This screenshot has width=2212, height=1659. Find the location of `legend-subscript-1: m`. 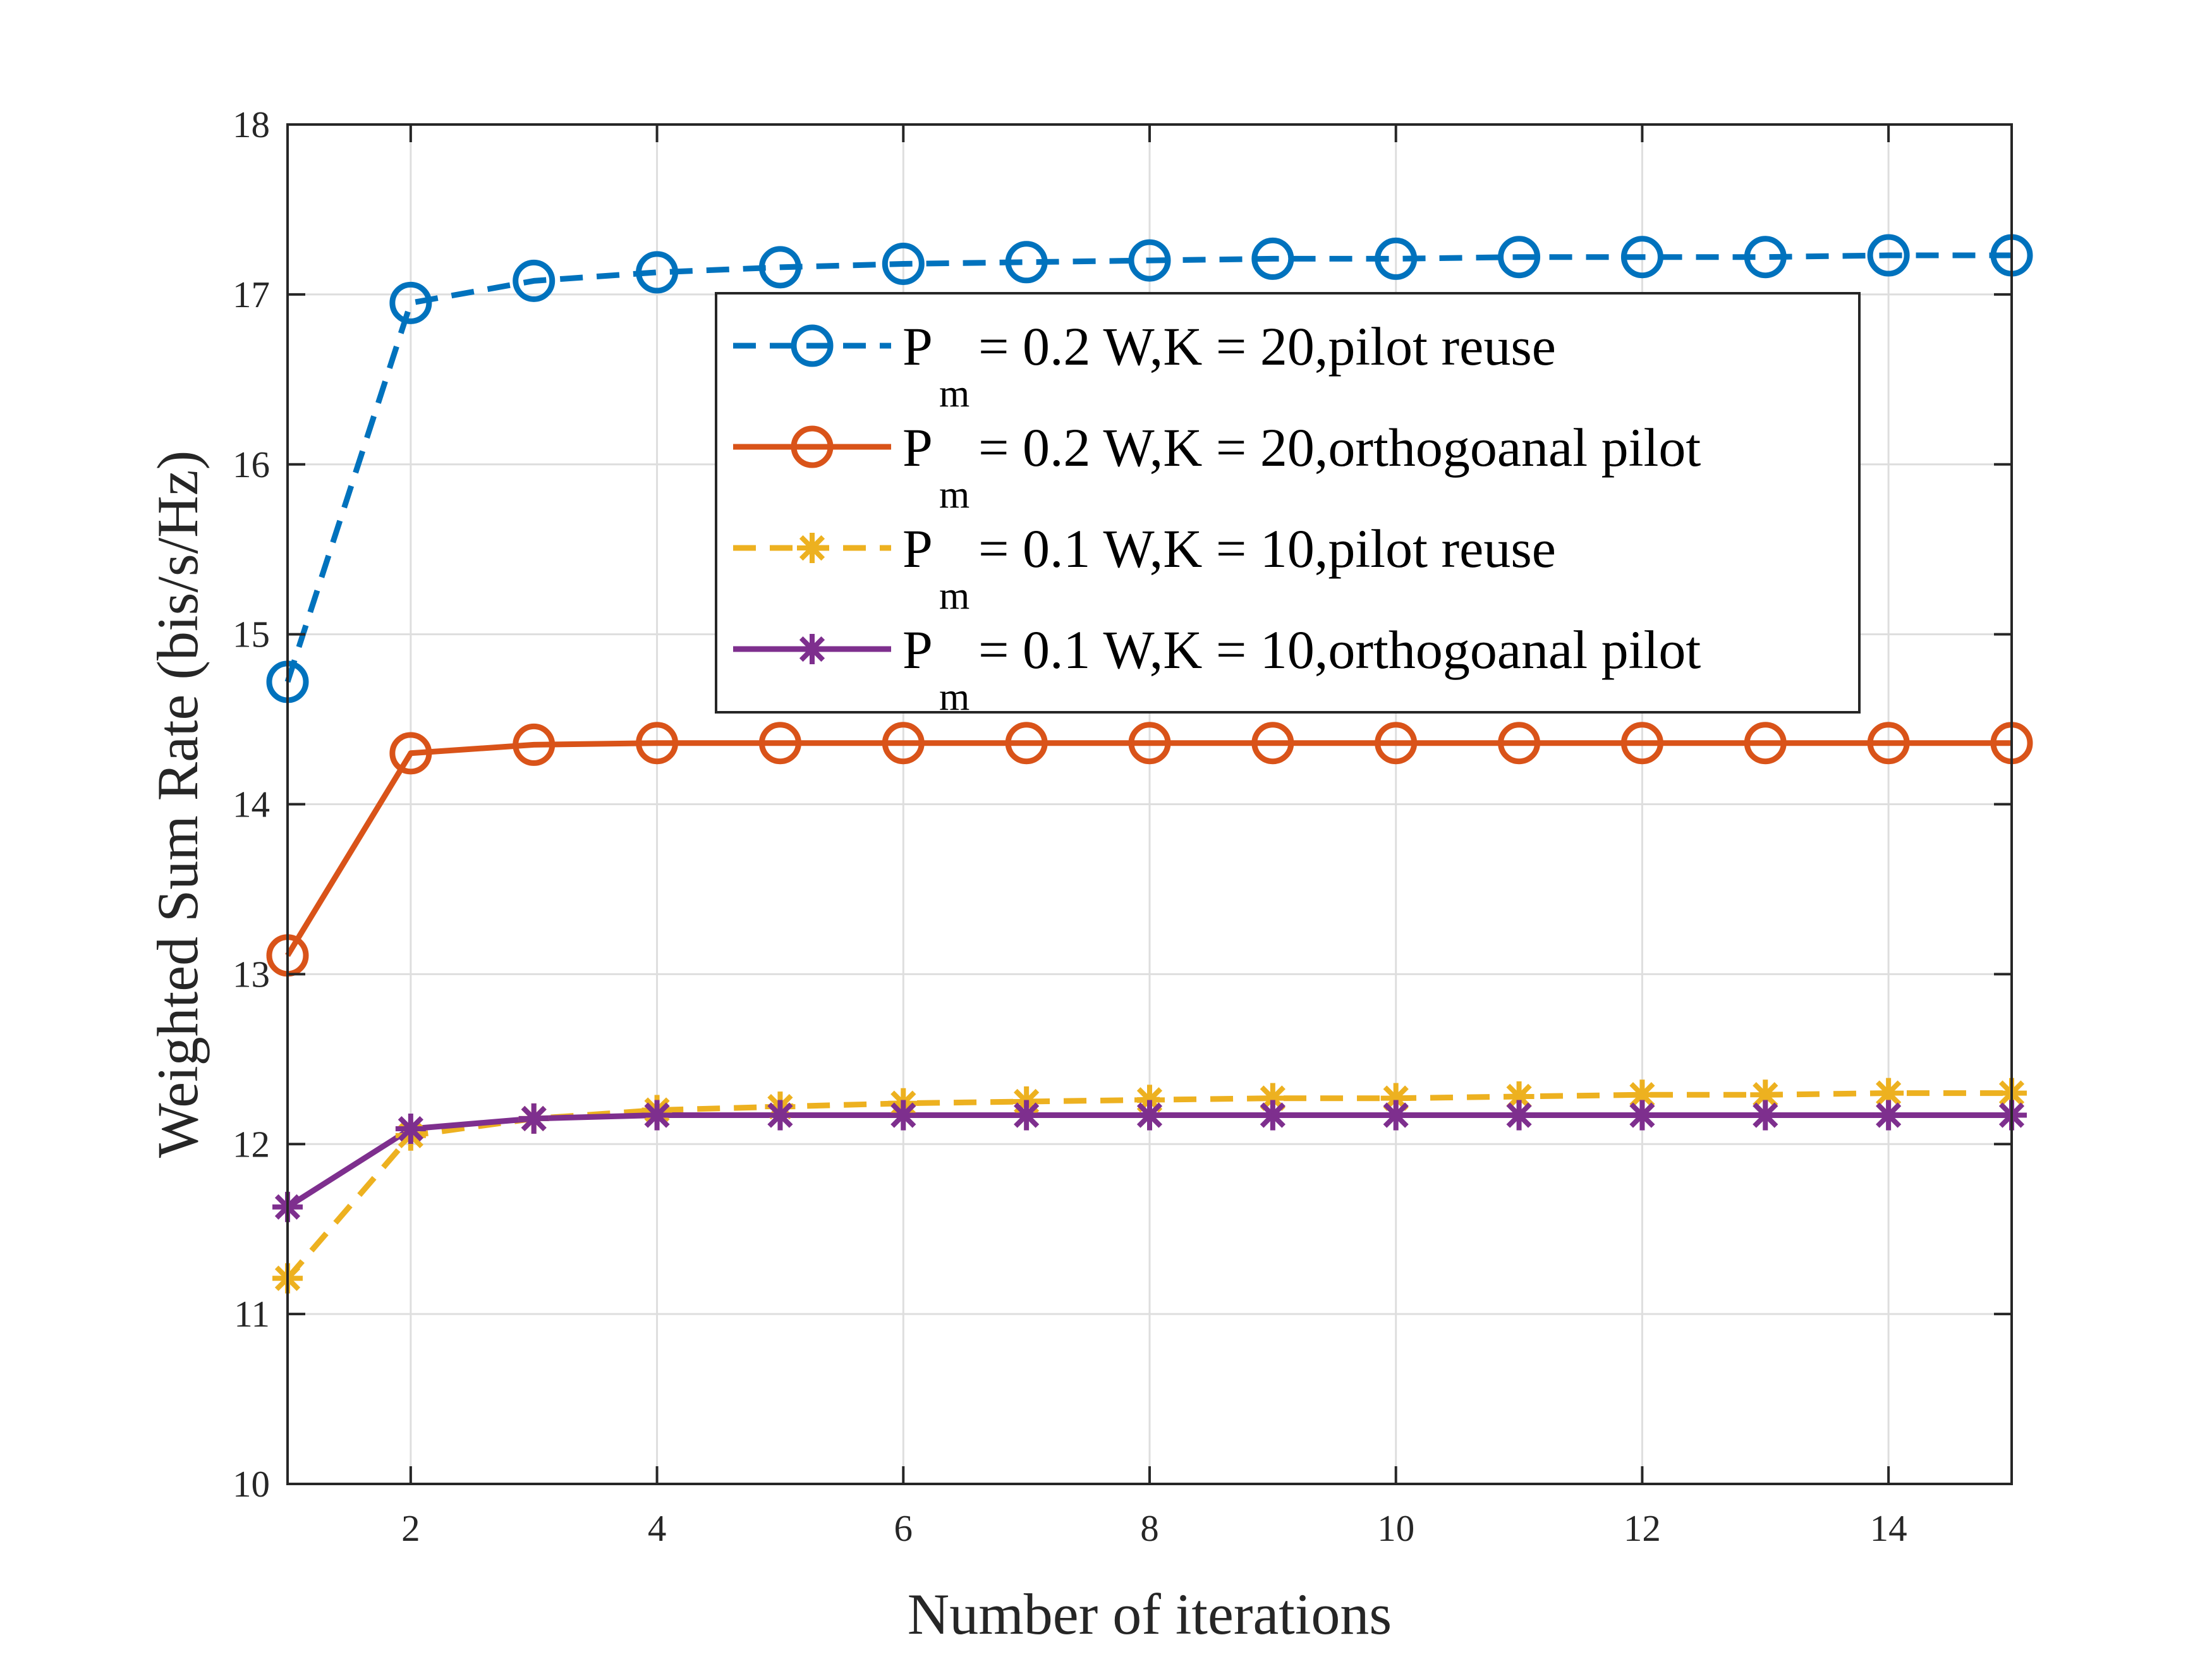

legend-subscript-1: m is located at coordinates (954, 393).